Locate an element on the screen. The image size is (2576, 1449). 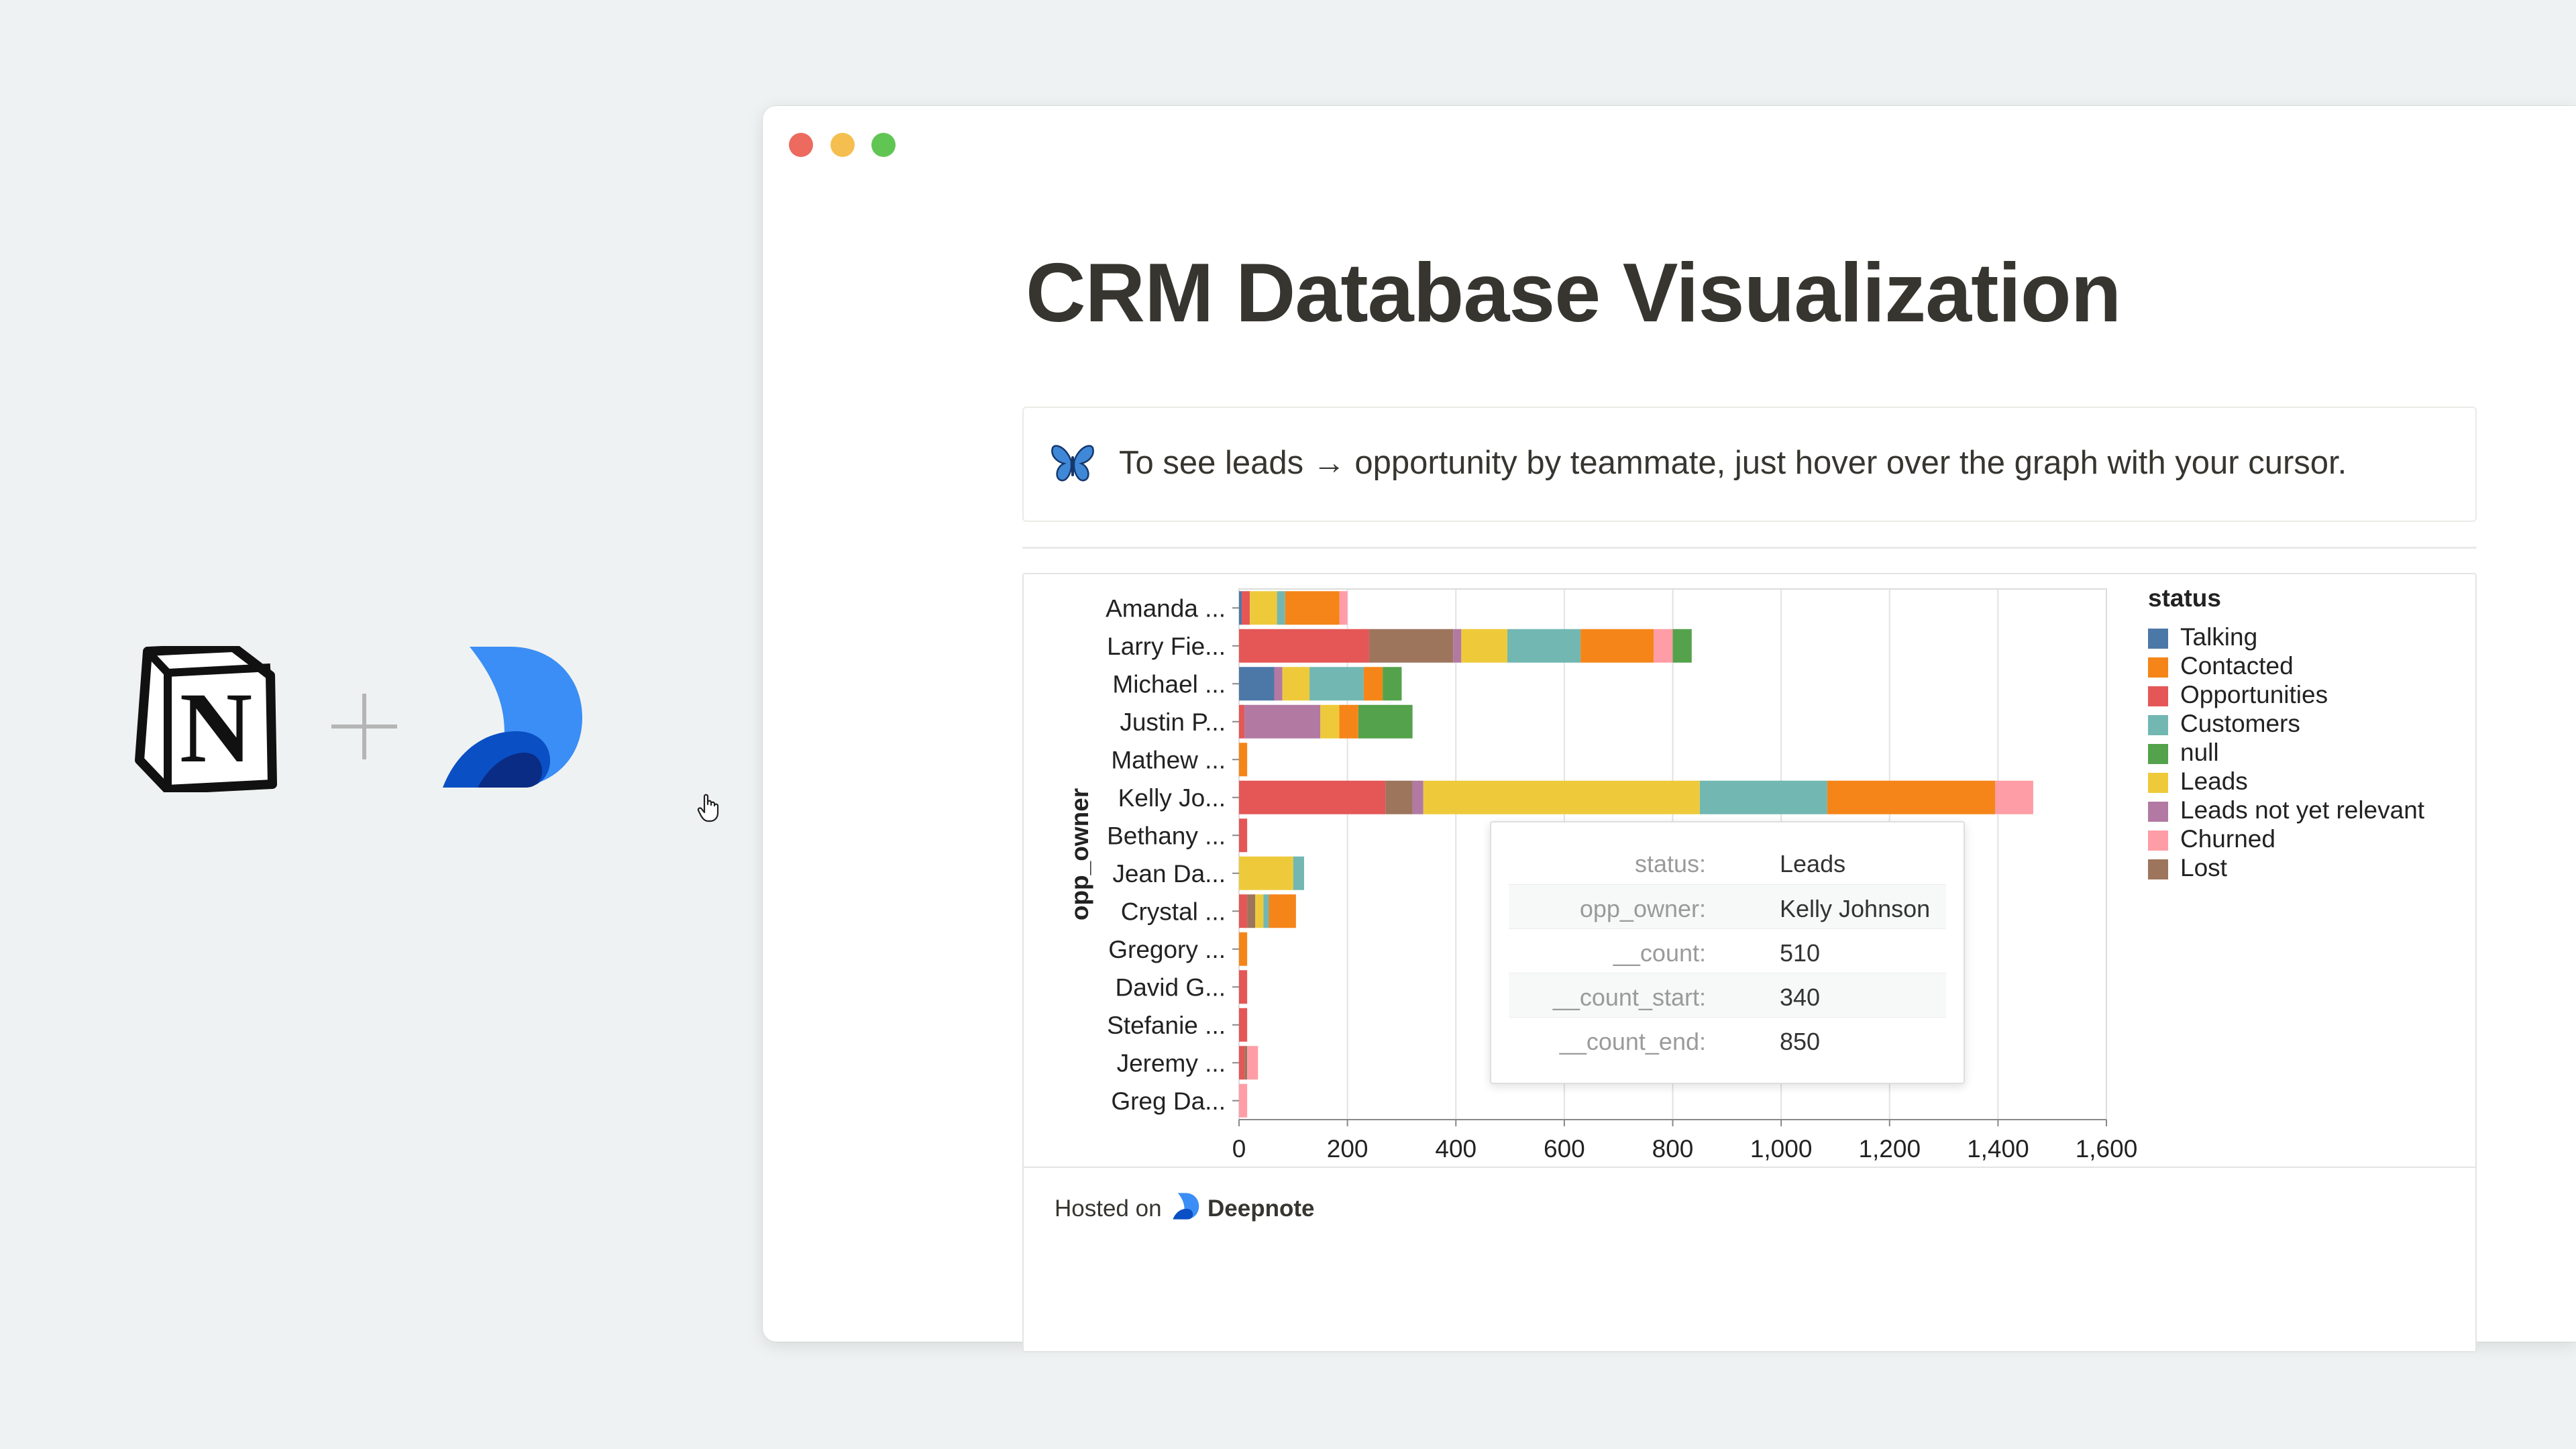
svg-text: N is located at coordinates (216, 728).